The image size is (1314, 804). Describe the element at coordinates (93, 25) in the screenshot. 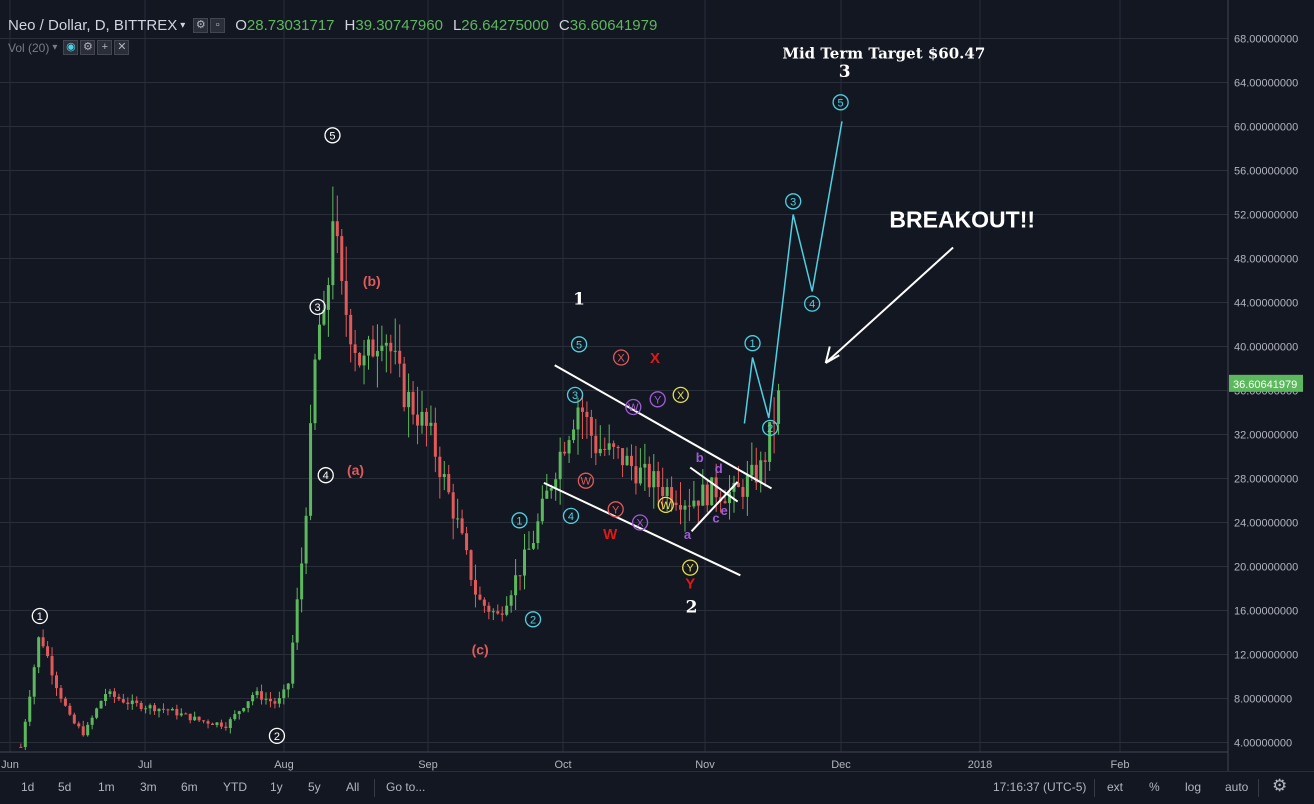

I see `symbol-title: Neo / Dollar, D, BITTREX` at that location.